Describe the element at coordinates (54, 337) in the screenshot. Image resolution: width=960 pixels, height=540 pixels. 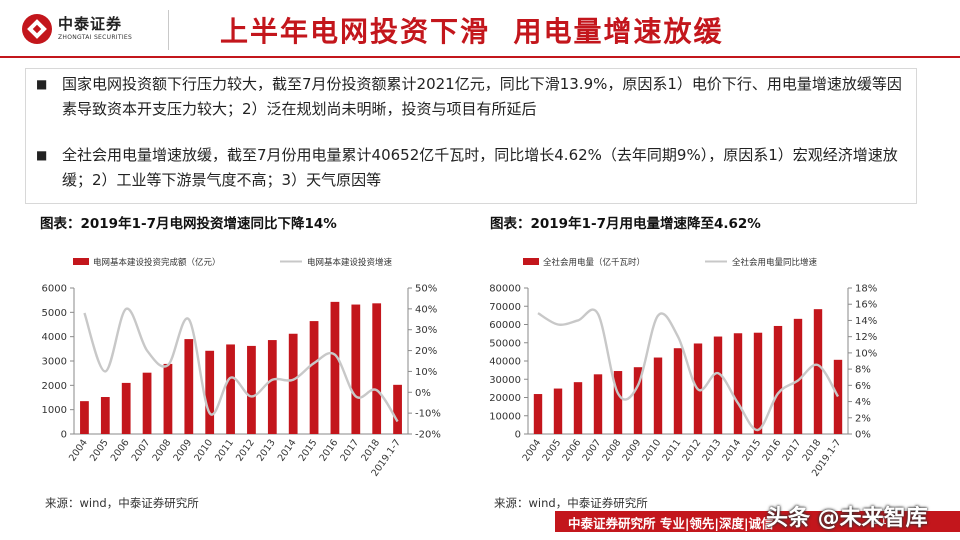
I see `y-tick-label: 4000` at that location.